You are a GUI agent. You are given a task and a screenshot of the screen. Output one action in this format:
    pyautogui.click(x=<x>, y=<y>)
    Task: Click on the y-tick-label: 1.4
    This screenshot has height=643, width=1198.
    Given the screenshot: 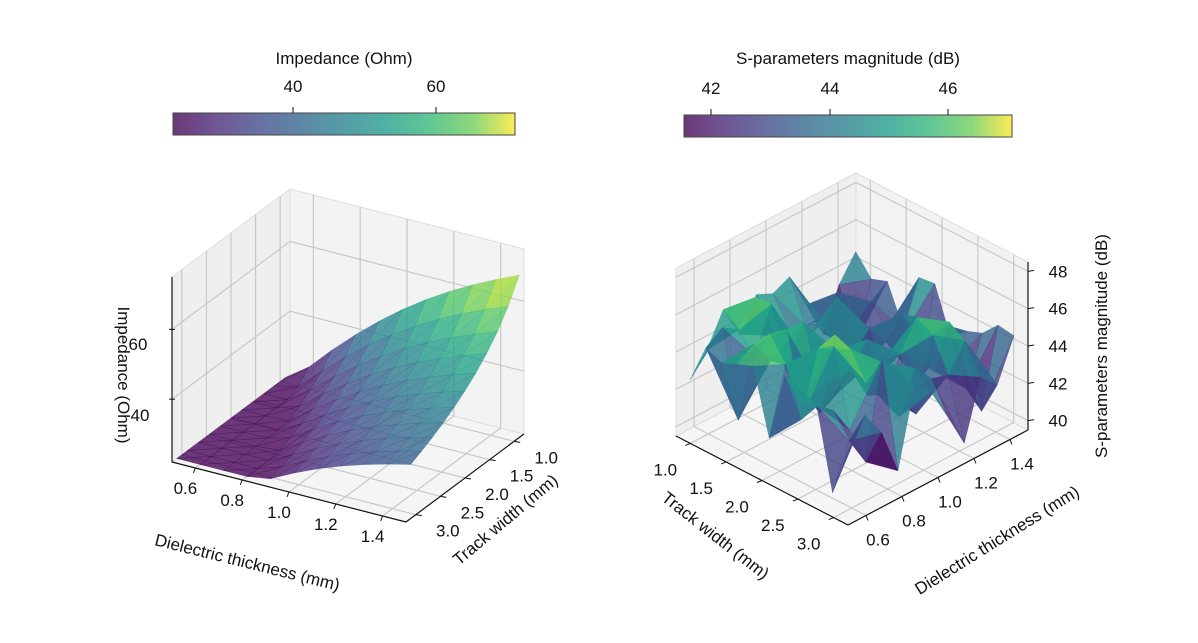 What is the action you would take?
    pyautogui.click(x=1022, y=464)
    